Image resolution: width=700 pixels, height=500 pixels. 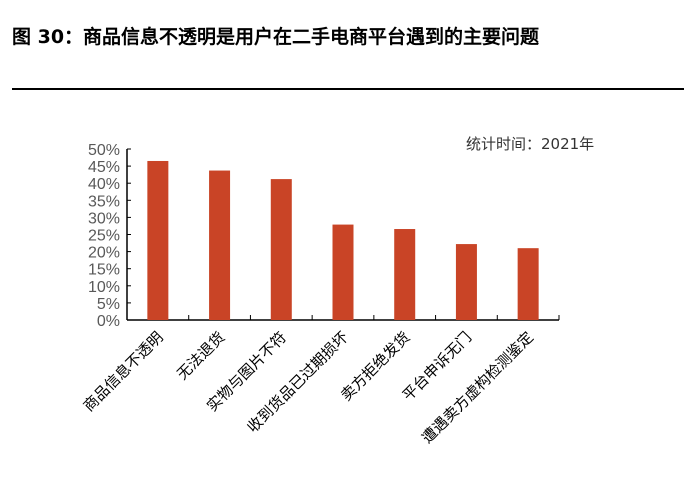 What do you see at coordinates (104, 287) in the screenshot?
I see `y-tick-label: 10%` at bounding box center [104, 287].